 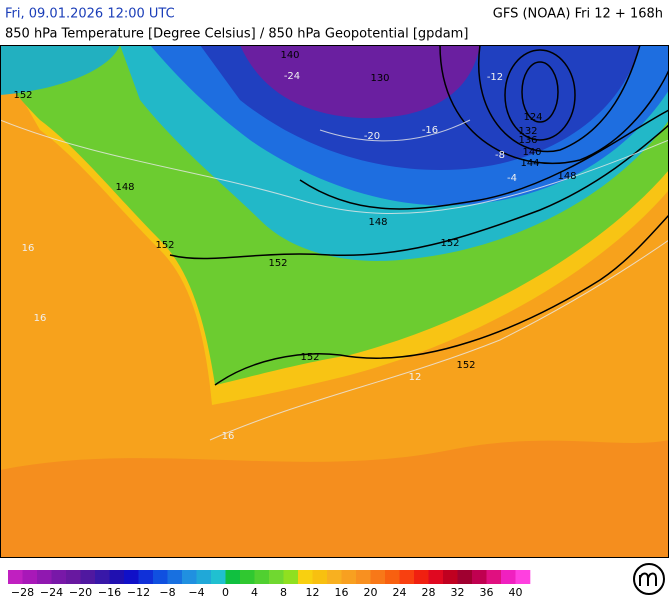 What do you see at coordinates (527, 131) in the screenshot?
I see `geopotential-label: 132` at bounding box center [527, 131].